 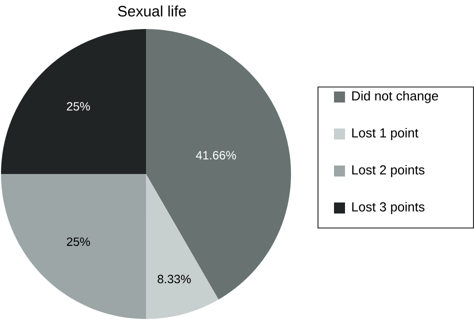 I want to click on legend-label: Did not change, so click(x=395, y=97).